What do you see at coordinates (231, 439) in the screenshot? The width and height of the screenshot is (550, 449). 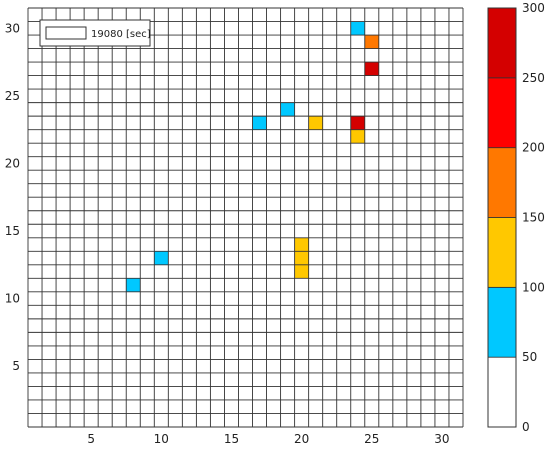 I see `x-tick-label: 15` at bounding box center [231, 439].